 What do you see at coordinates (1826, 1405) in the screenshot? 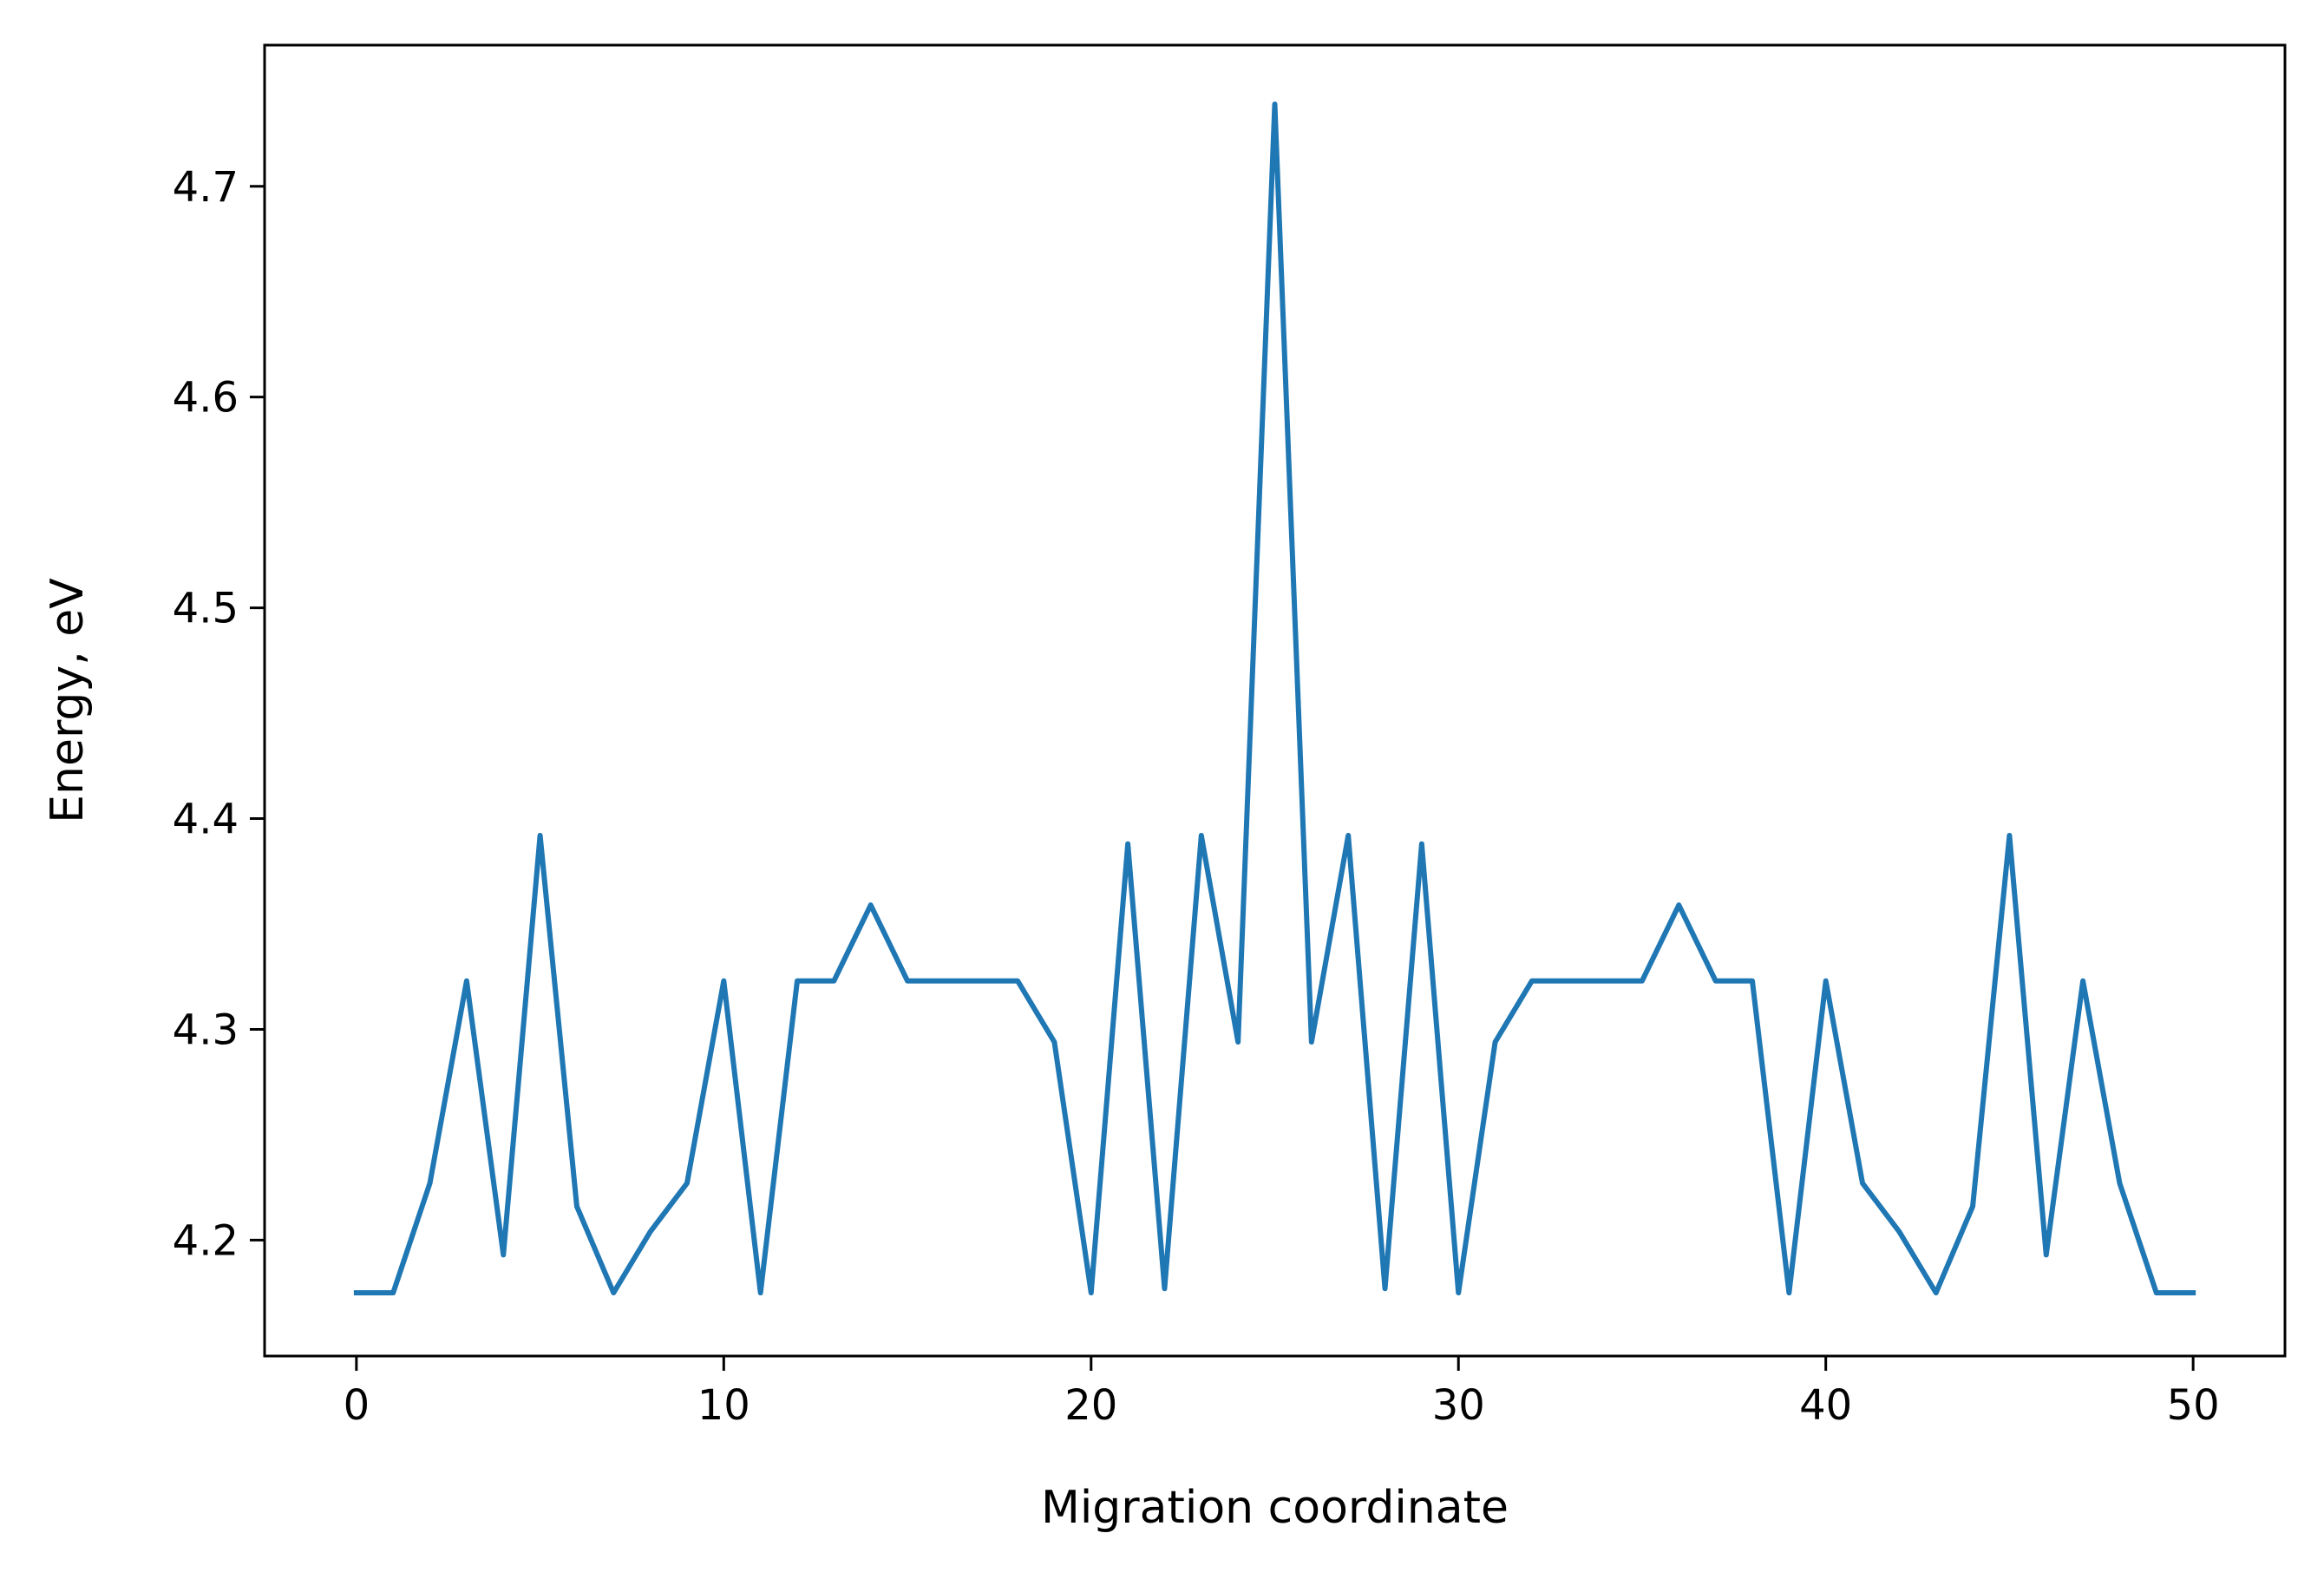
I see `x-tick-label: 40` at bounding box center [1826, 1405].